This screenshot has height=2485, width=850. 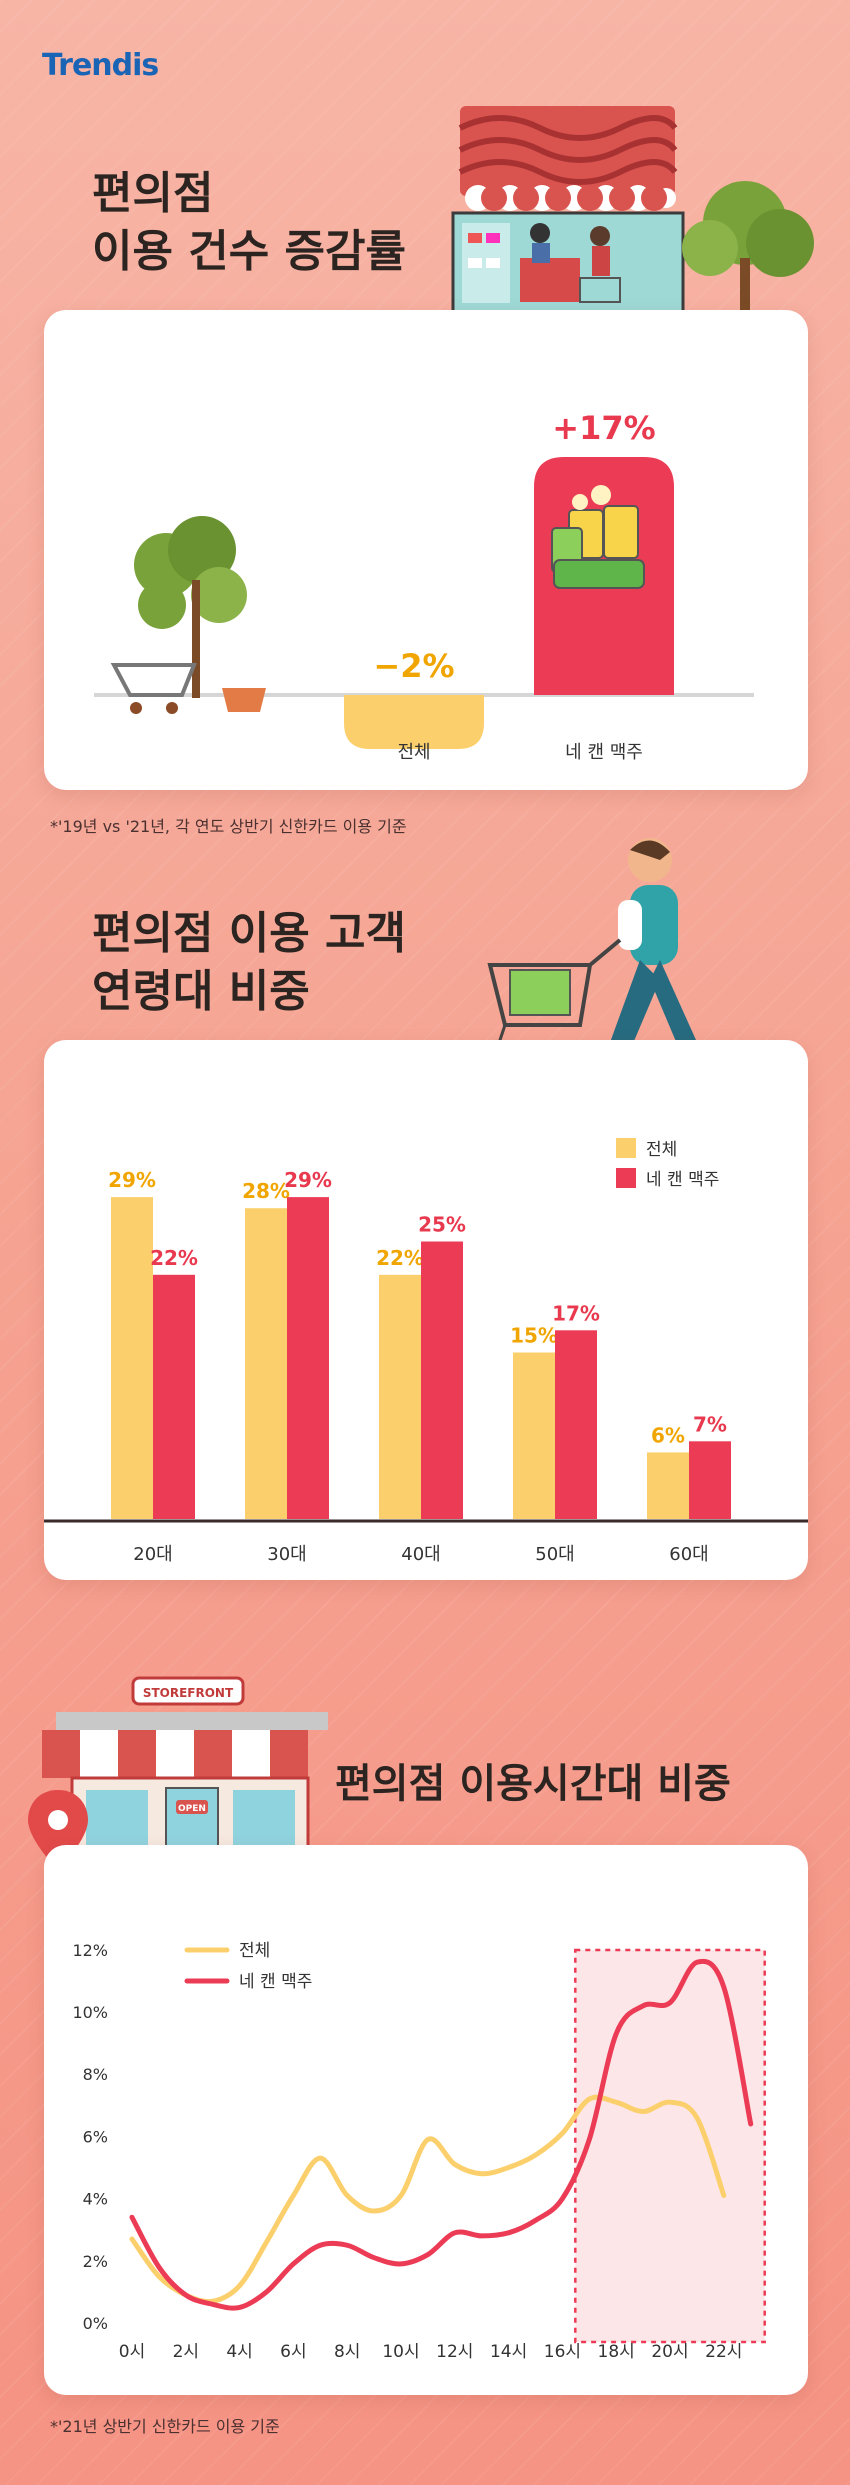 I want to click on chart3-legend: 전체 네 캔 맥주, so click(x=248, y=1966).